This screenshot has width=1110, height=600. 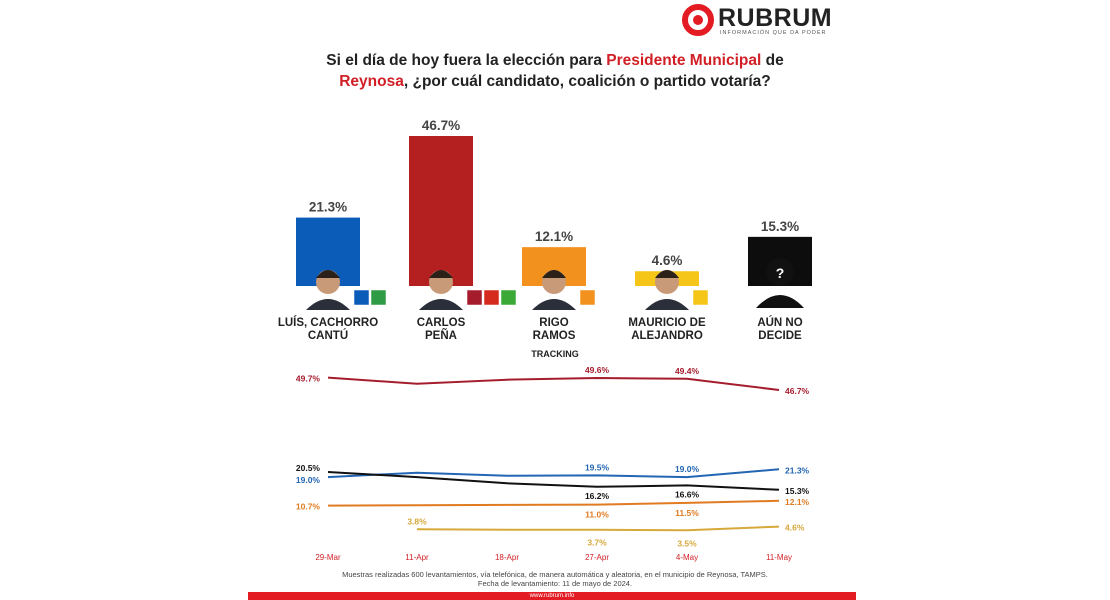 What do you see at coordinates (328, 322) in the screenshot?
I see `candidate-name-label: LUÍS, CACHORRO` at bounding box center [328, 322].